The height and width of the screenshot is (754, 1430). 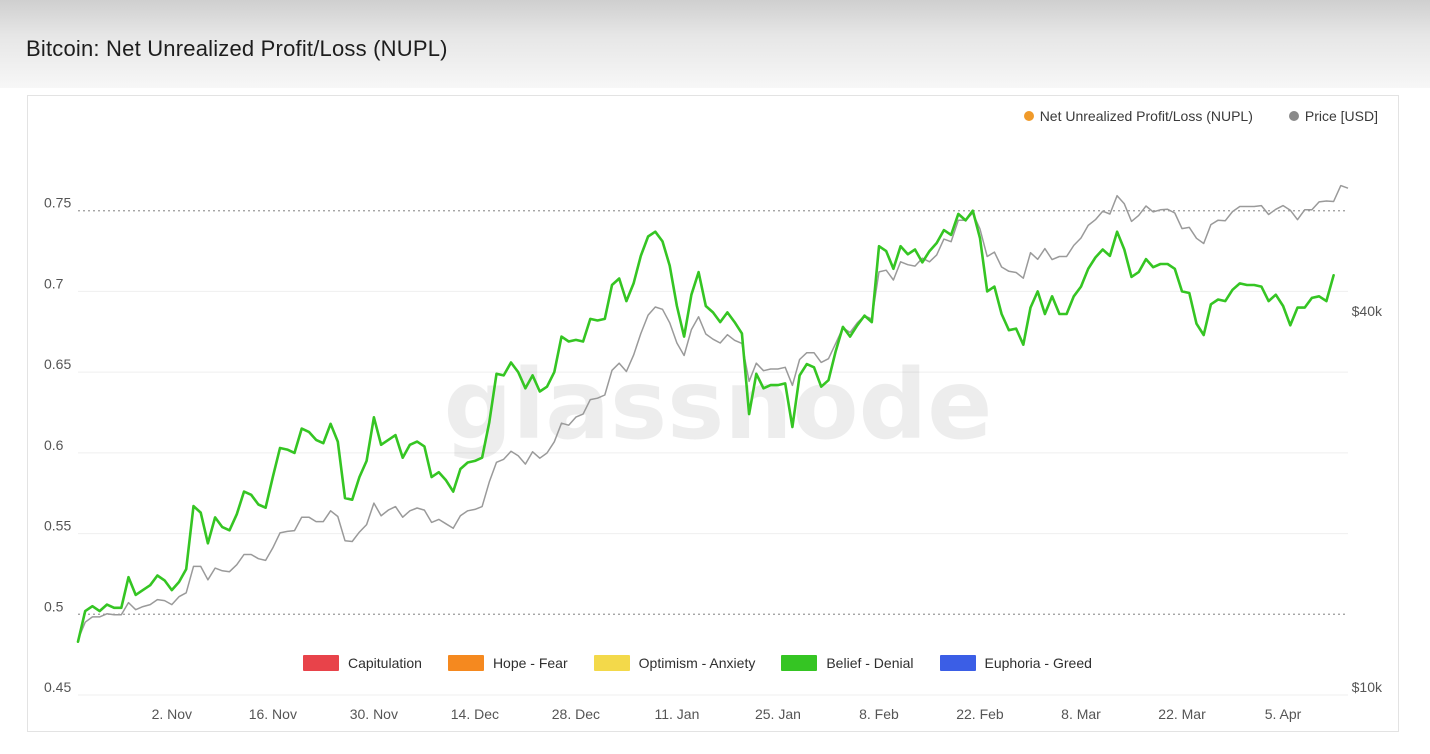 I want to click on y-tick-label-0: 0.75, so click(x=57, y=203).